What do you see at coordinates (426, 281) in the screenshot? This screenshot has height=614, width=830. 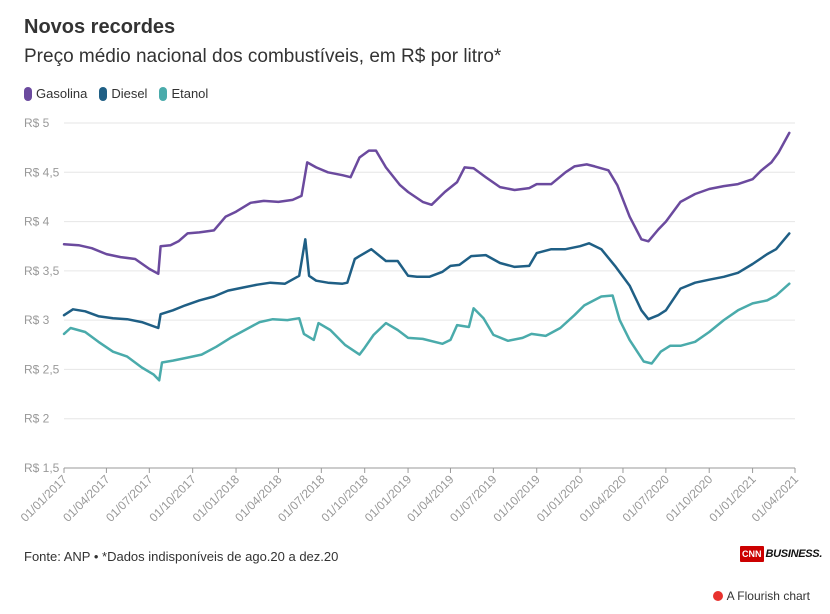 I see `series-line-diesel` at bounding box center [426, 281].